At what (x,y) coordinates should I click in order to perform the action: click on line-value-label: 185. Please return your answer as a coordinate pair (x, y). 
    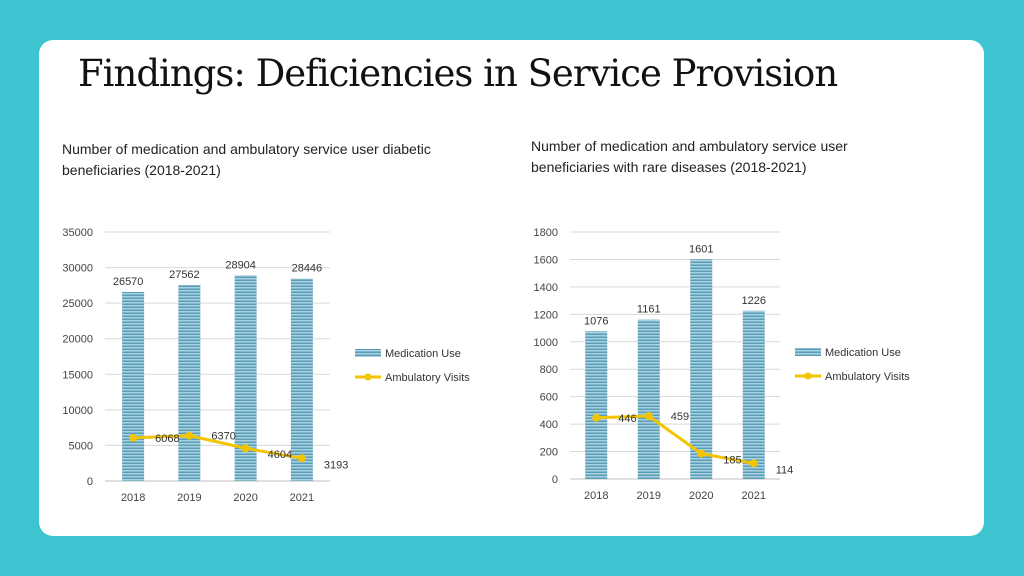
    Looking at the image, I should click on (732, 461).